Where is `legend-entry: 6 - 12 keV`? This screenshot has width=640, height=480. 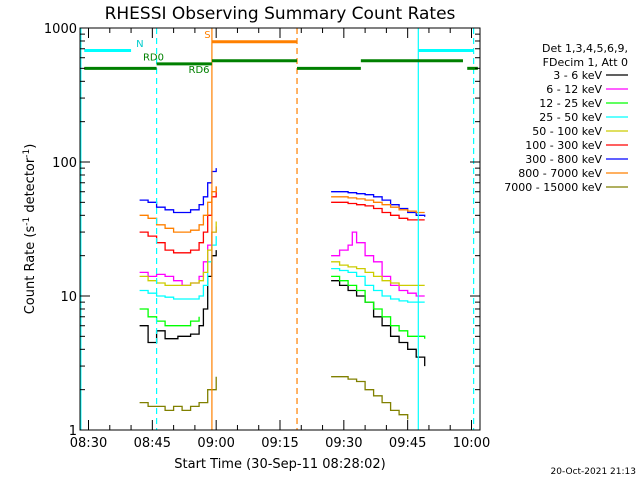 legend-entry: 6 - 12 keV is located at coordinates (574, 89).